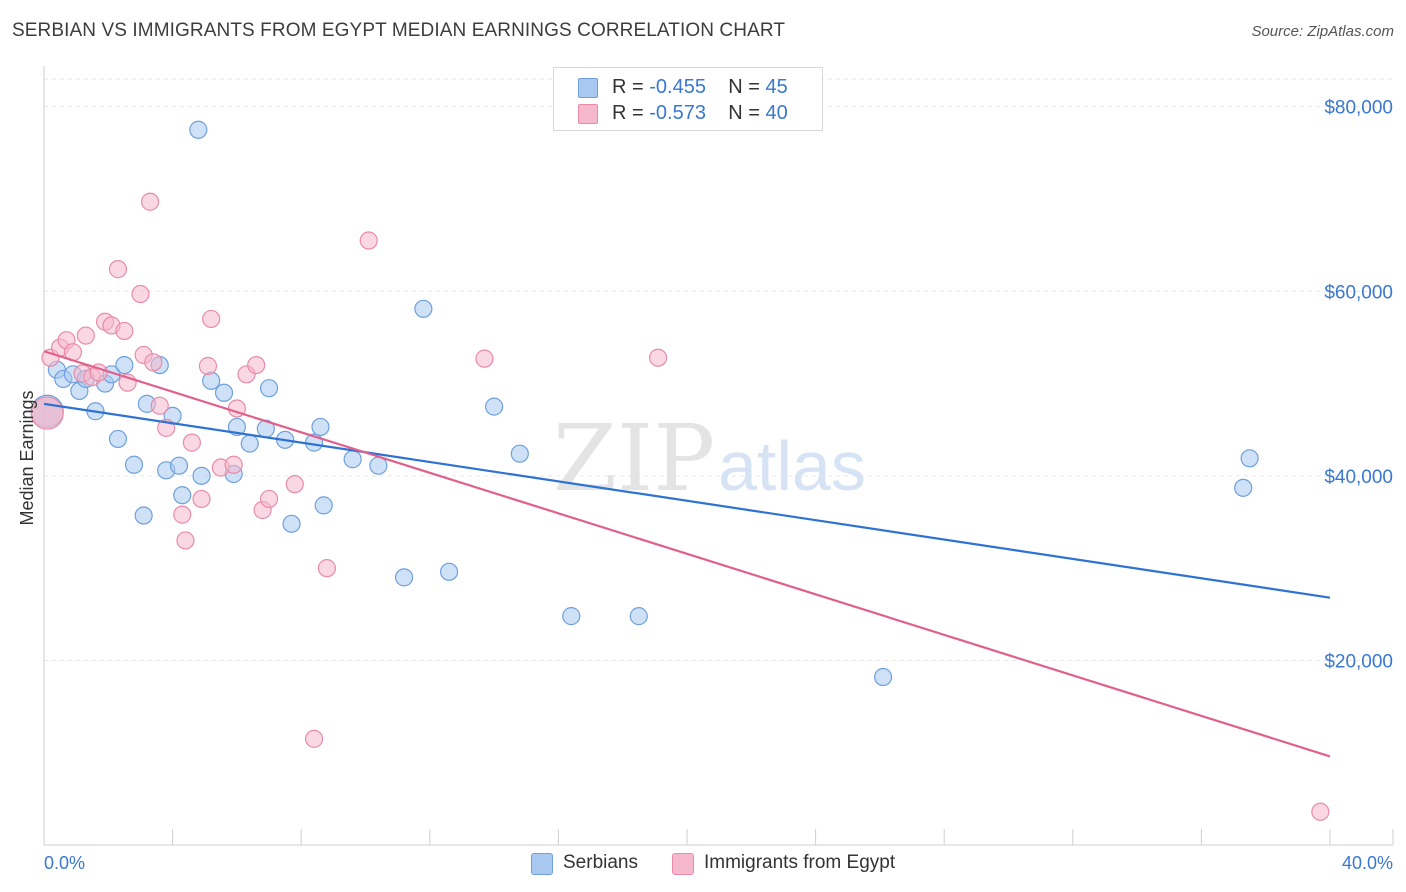 The width and height of the screenshot is (1406, 892). I want to click on stats-legend: R = -0.455 N = 45 R = -0.573 N = 40, so click(688, 99).